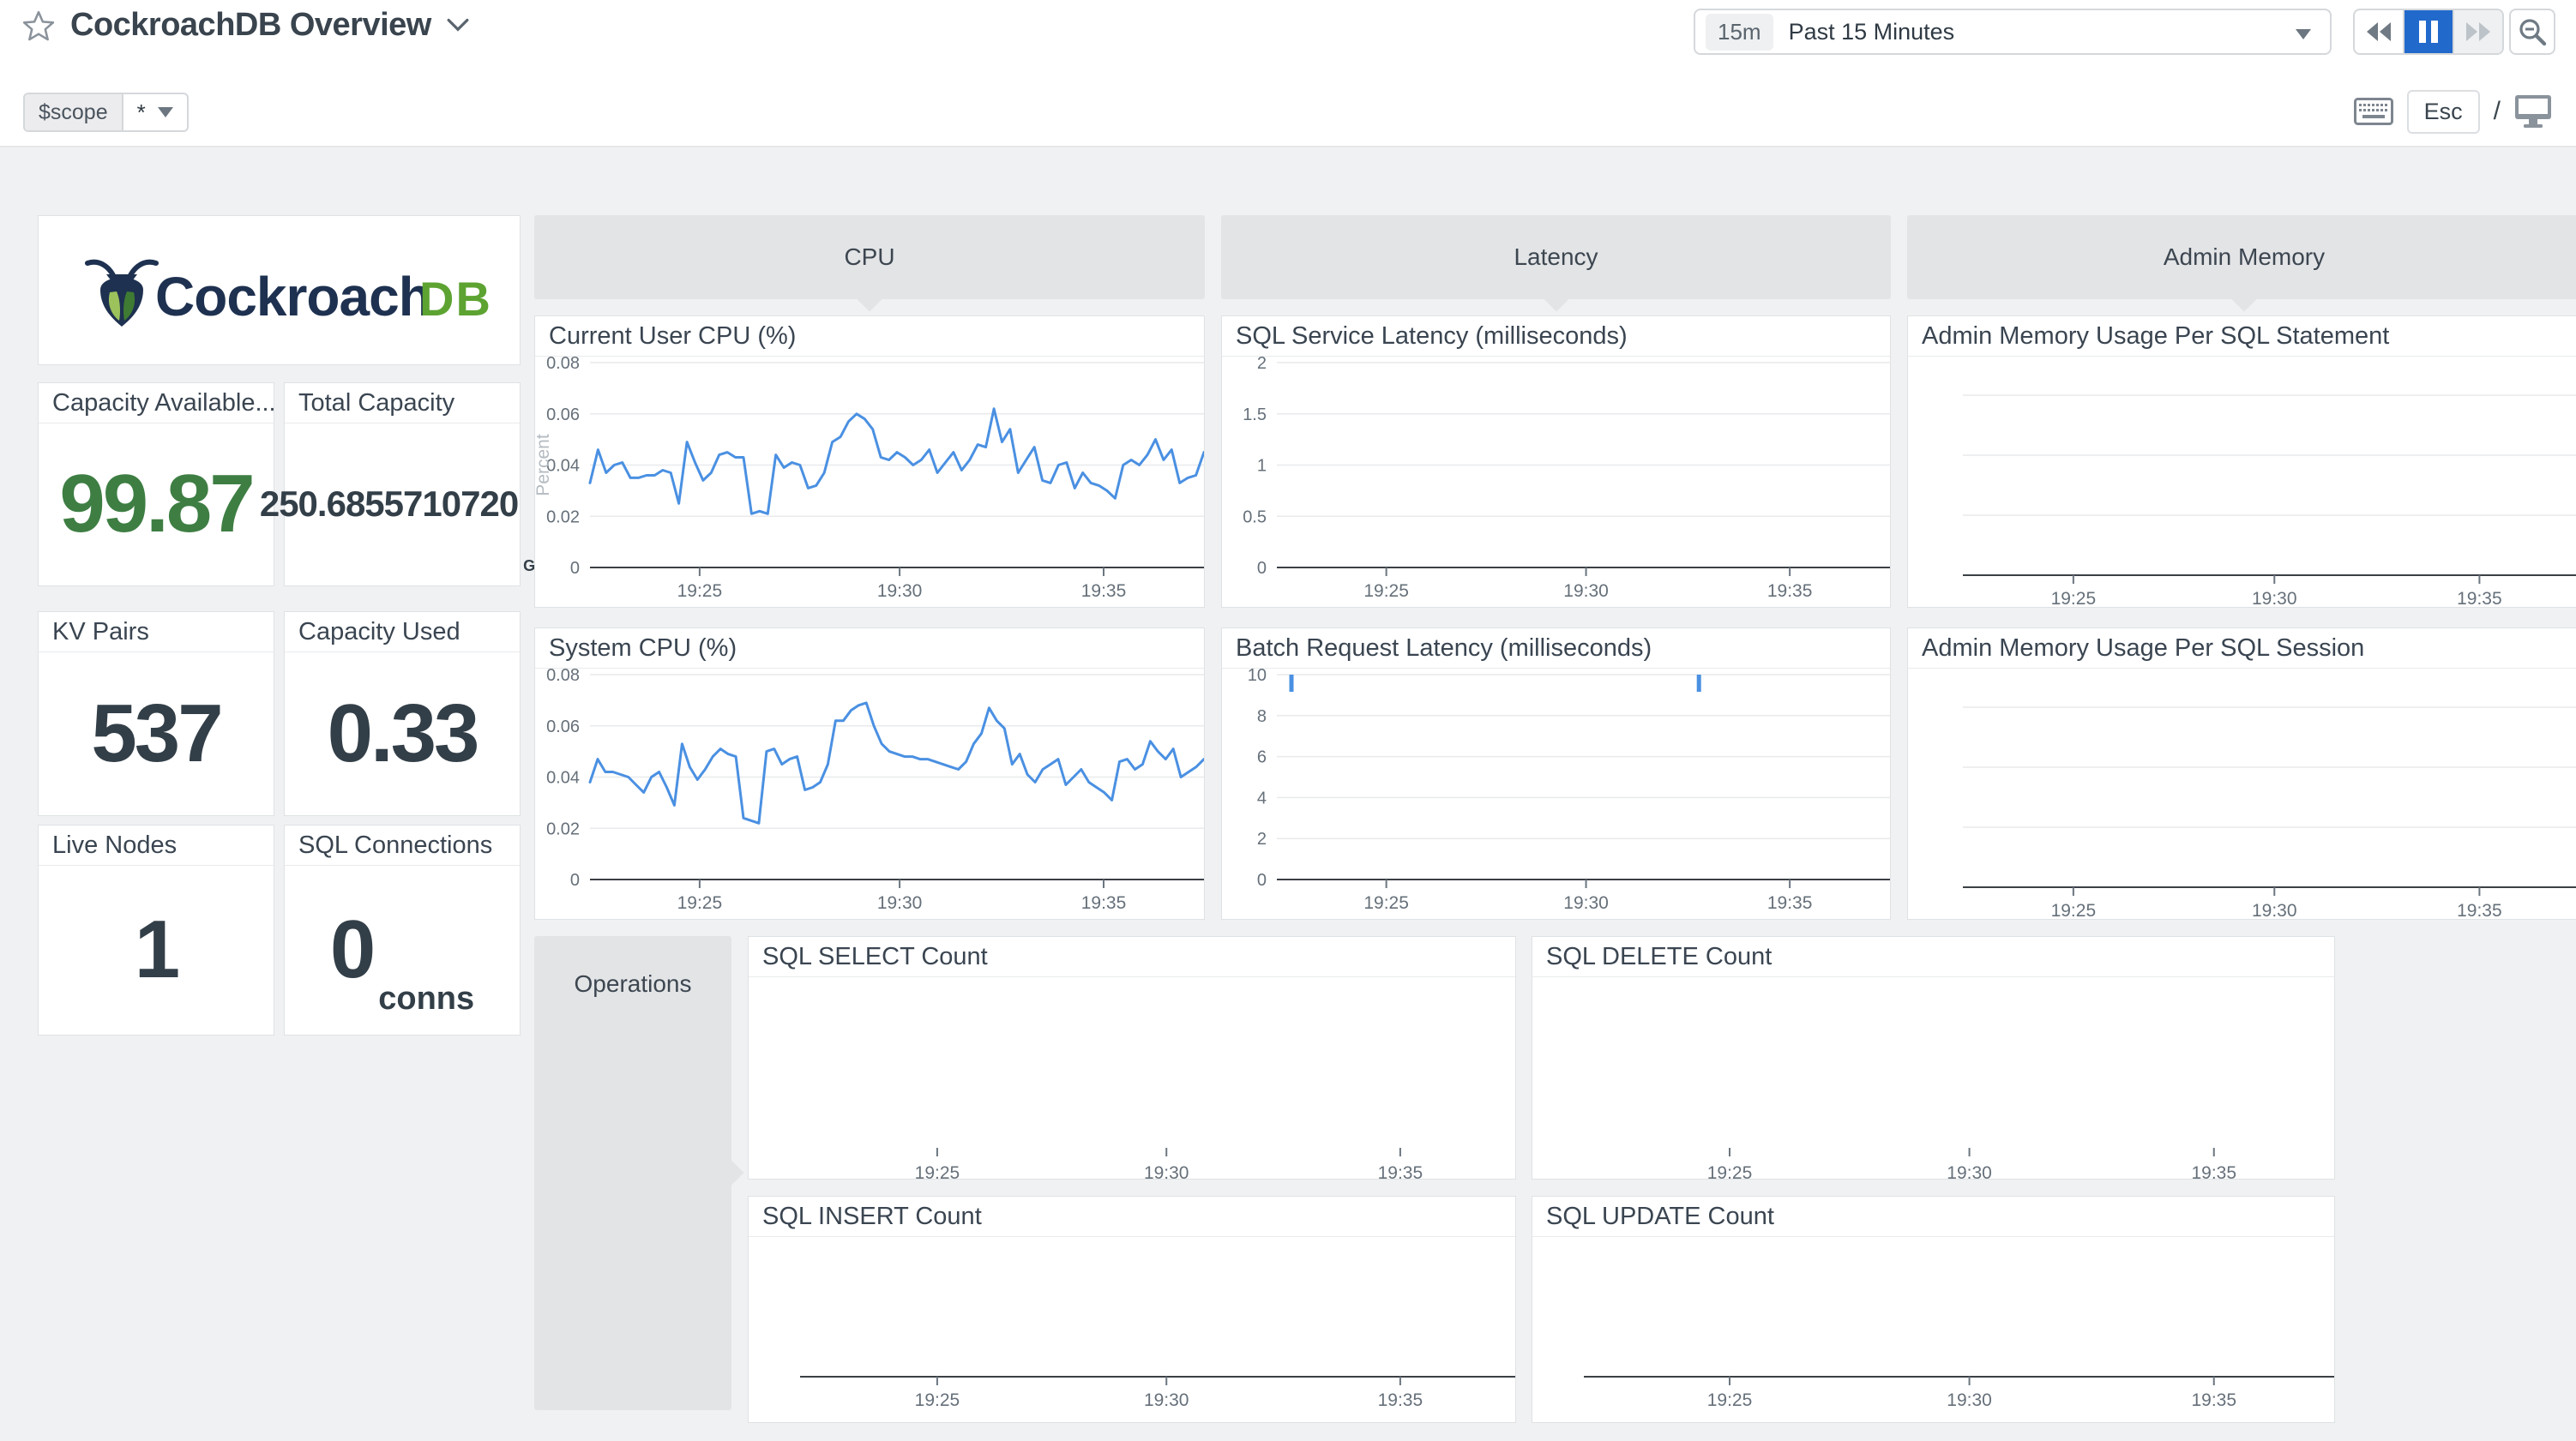 The height and width of the screenshot is (1441, 2576). Describe the element at coordinates (2242, 336) in the screenshot. I see `chart-title: Admin Memory Usage Per SQL Statement` at that location.